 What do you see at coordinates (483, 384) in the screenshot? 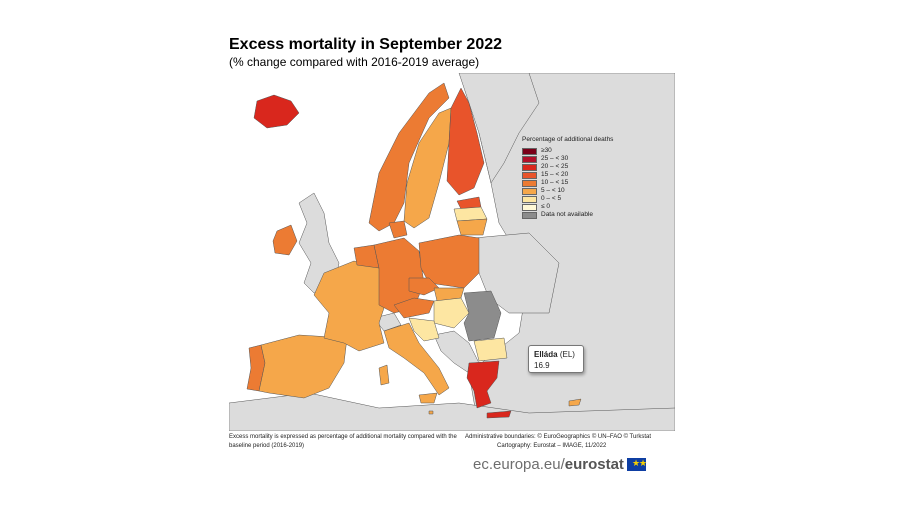
I see `region-greece` at bounding box center [483, 384].